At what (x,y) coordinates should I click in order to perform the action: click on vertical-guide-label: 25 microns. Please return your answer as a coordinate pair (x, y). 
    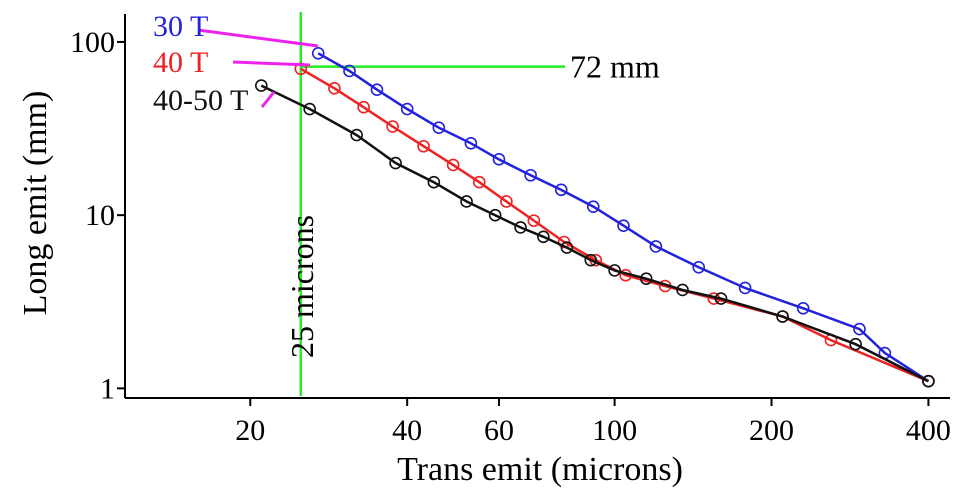
    Looking at the image, I should click on (302, 286).